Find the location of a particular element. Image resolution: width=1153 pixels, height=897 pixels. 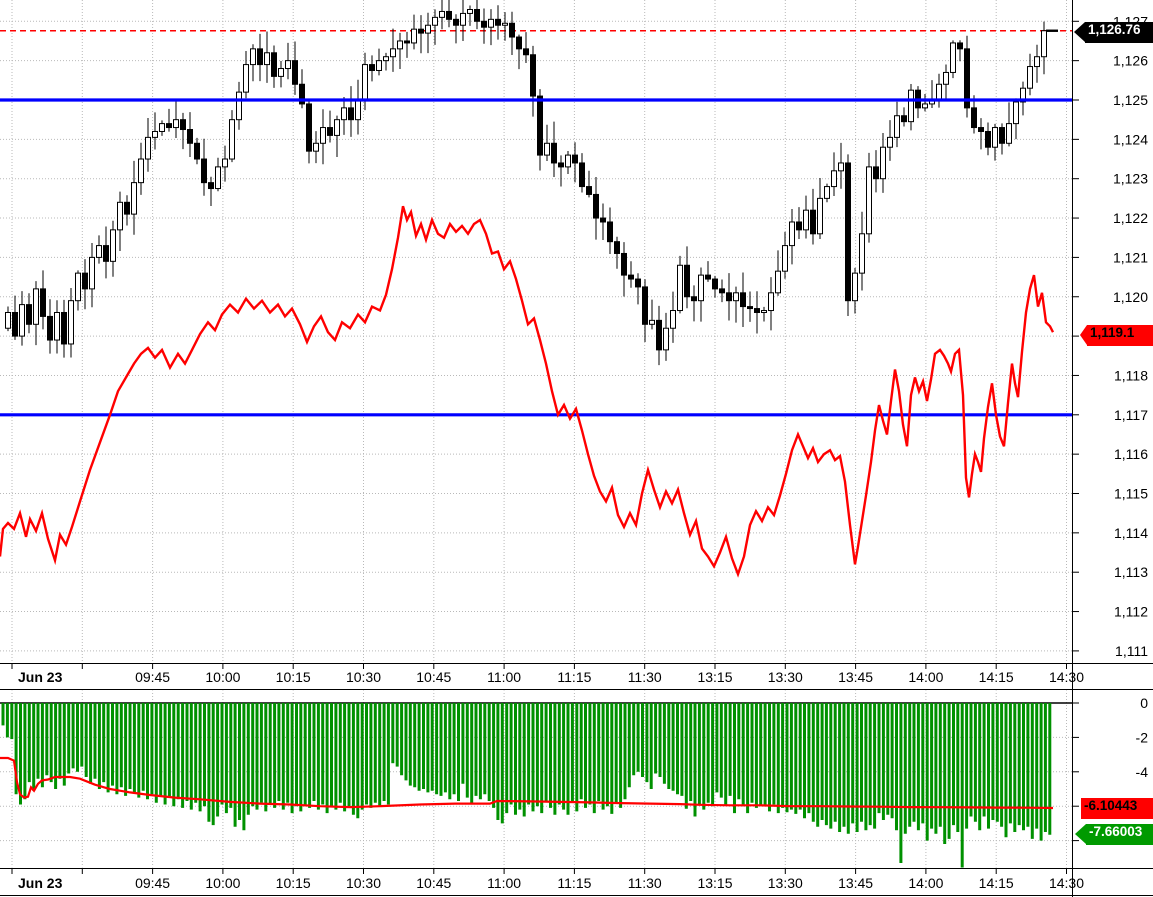

svg-text: 1,116 is located at coordinates (1131, 454).